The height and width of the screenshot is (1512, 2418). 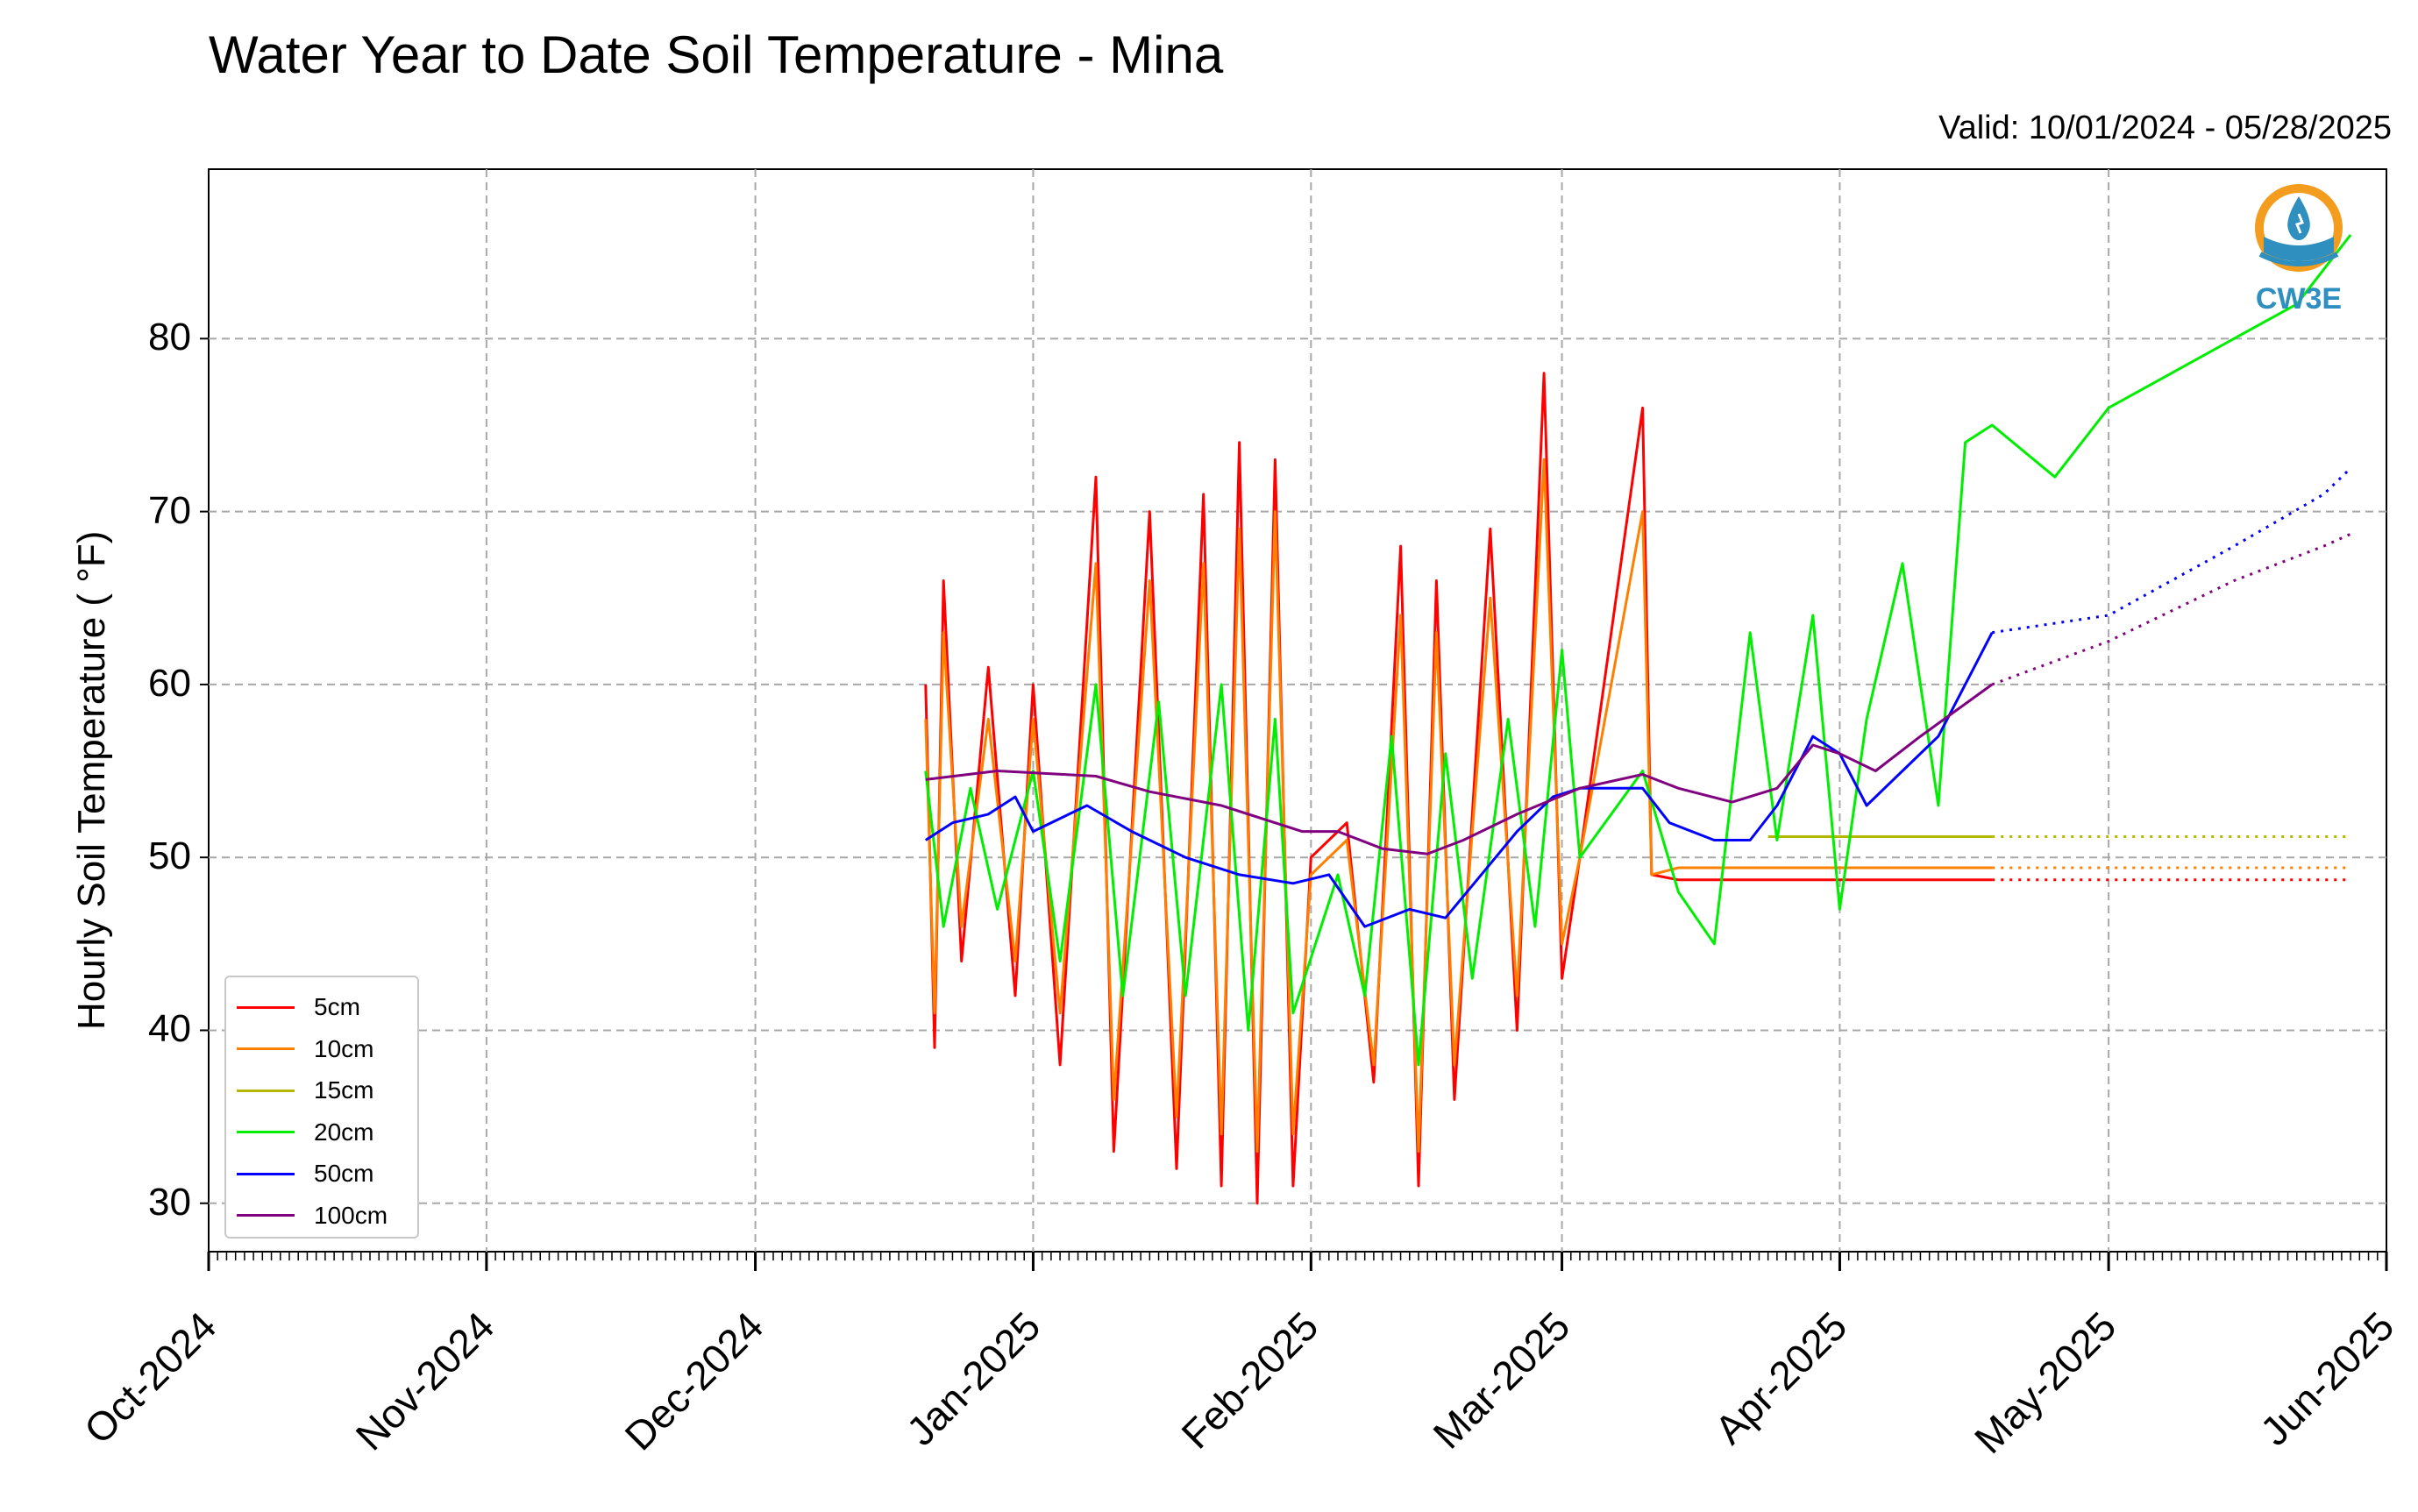 What do you see at coordinates (169, 856) in the screenshot?
I see `y-tick-label: 50` at bounding box center [169, 856].